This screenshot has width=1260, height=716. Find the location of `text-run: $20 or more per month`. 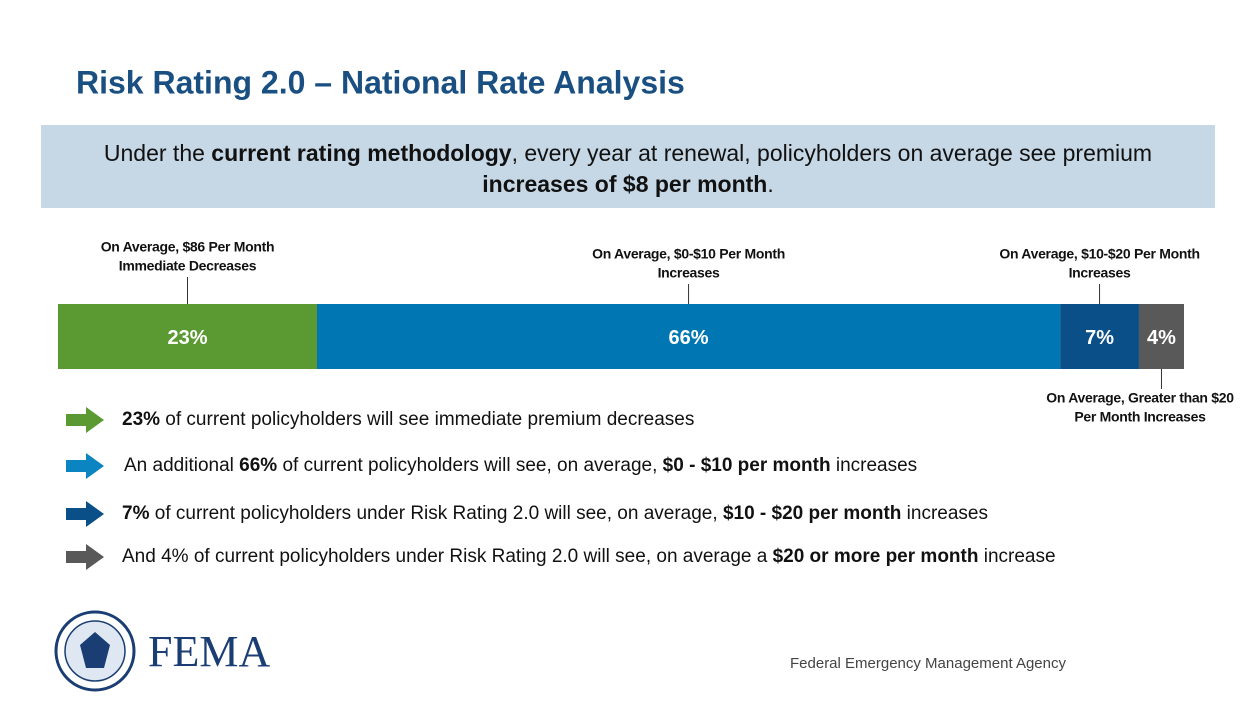

text-run: $20 or more per month is located at coordinates (876, 556).